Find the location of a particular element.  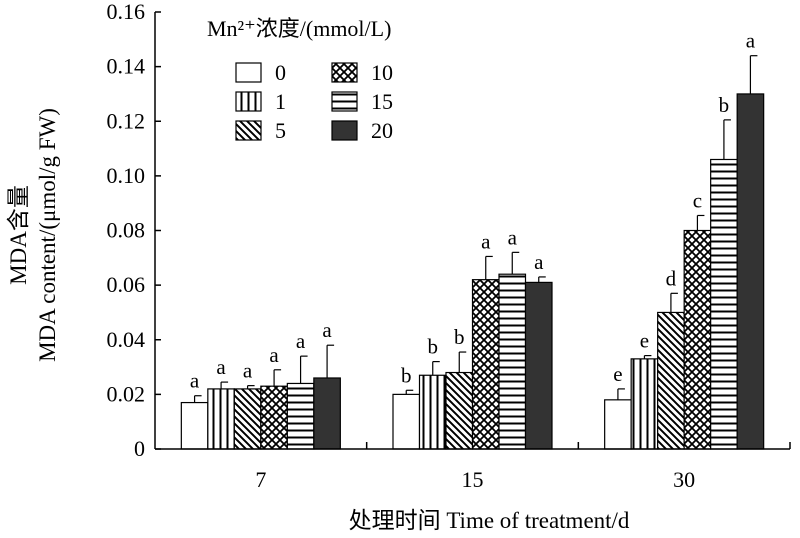

significance-letter: c is located at coordinates (697, 200).